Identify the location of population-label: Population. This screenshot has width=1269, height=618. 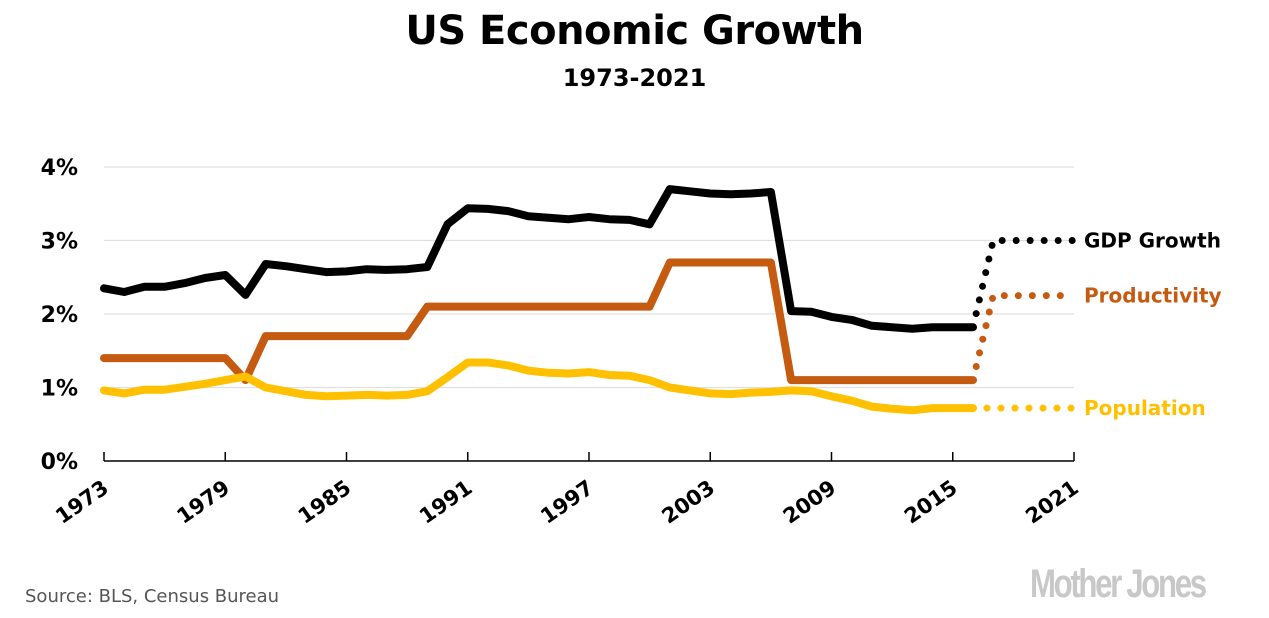
(1145, 408).